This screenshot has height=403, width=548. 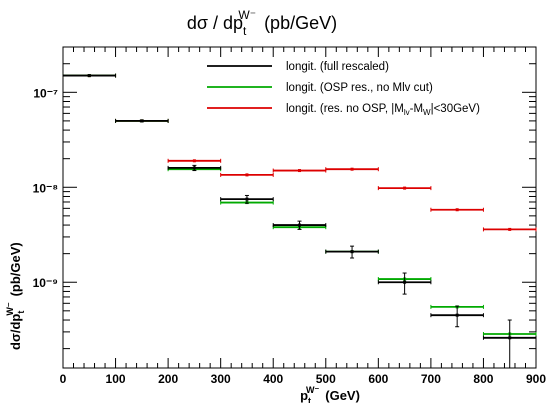 What do you see at coordinates (168, 379) in the screenshot?
I see `x-tick-label: 200` at bounding box center [168, 379].